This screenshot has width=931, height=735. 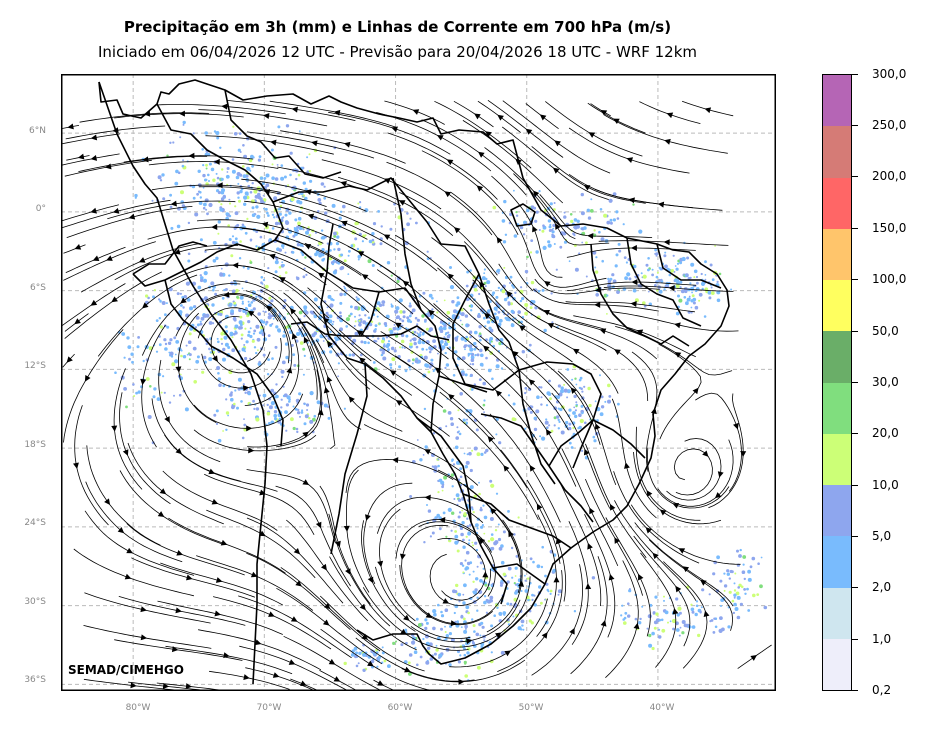 What do you see at coordinates (269, 708) in the screenshot?
I see `lon-label: 70°W` at bounding box center [269, 708].